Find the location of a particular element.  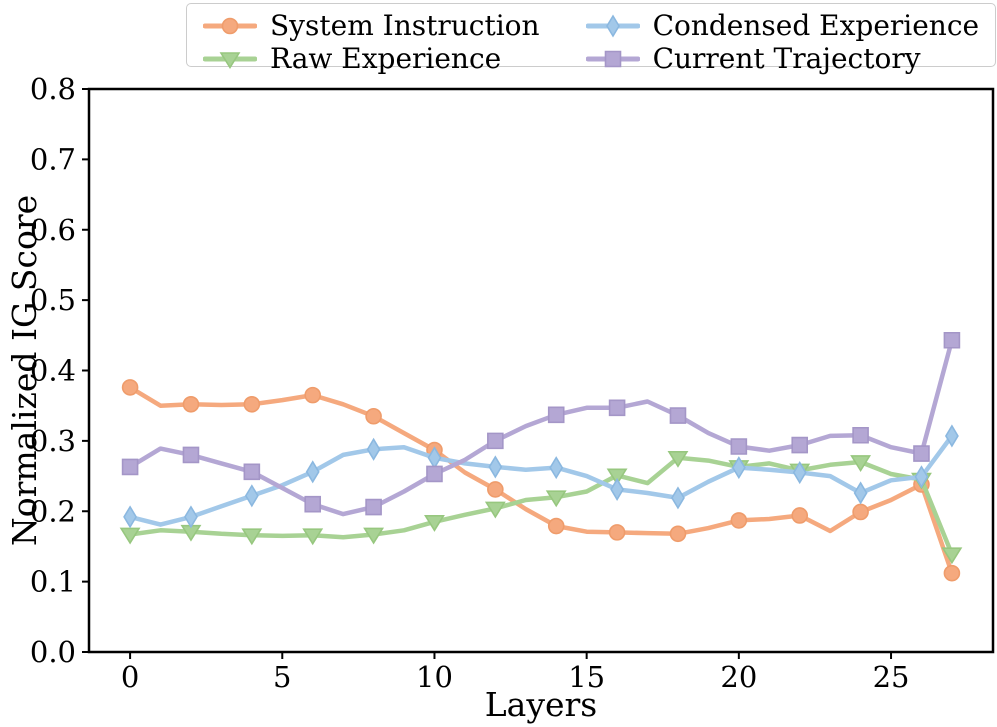

legend-item-current-trajectory: Current Trajectory is located at coordinates (782, 58).